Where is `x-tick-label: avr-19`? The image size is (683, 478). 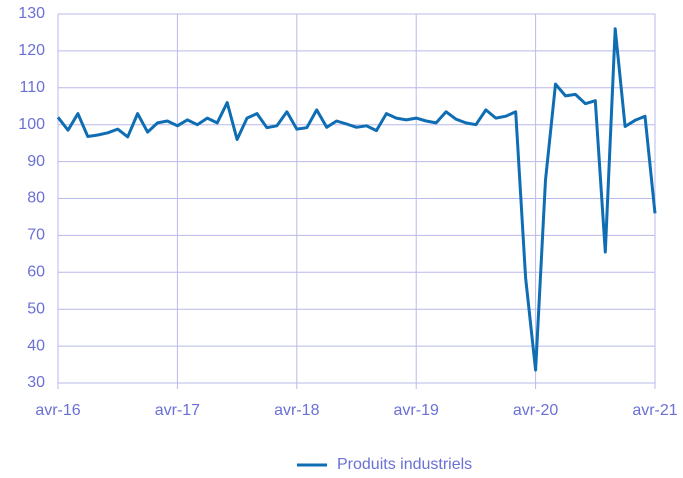
x-tick-label: avr-19 is located at coordinates (416, 410).